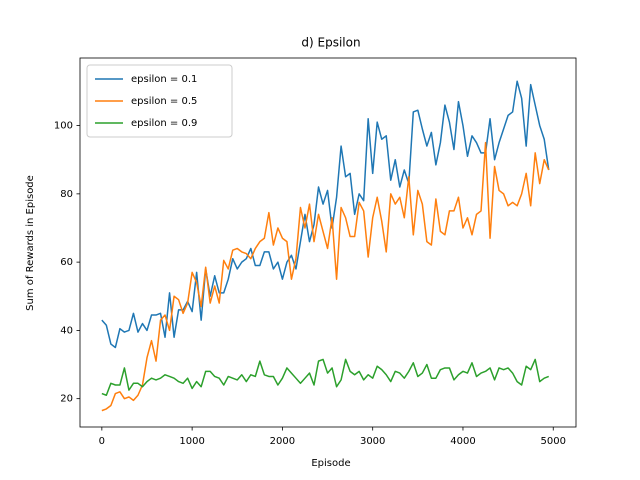 The width and height of the screenshot is (640, 480). Describe the element at coordinates (66, 194) in the screenshot. I see `y-tick-label: 80` at that location.